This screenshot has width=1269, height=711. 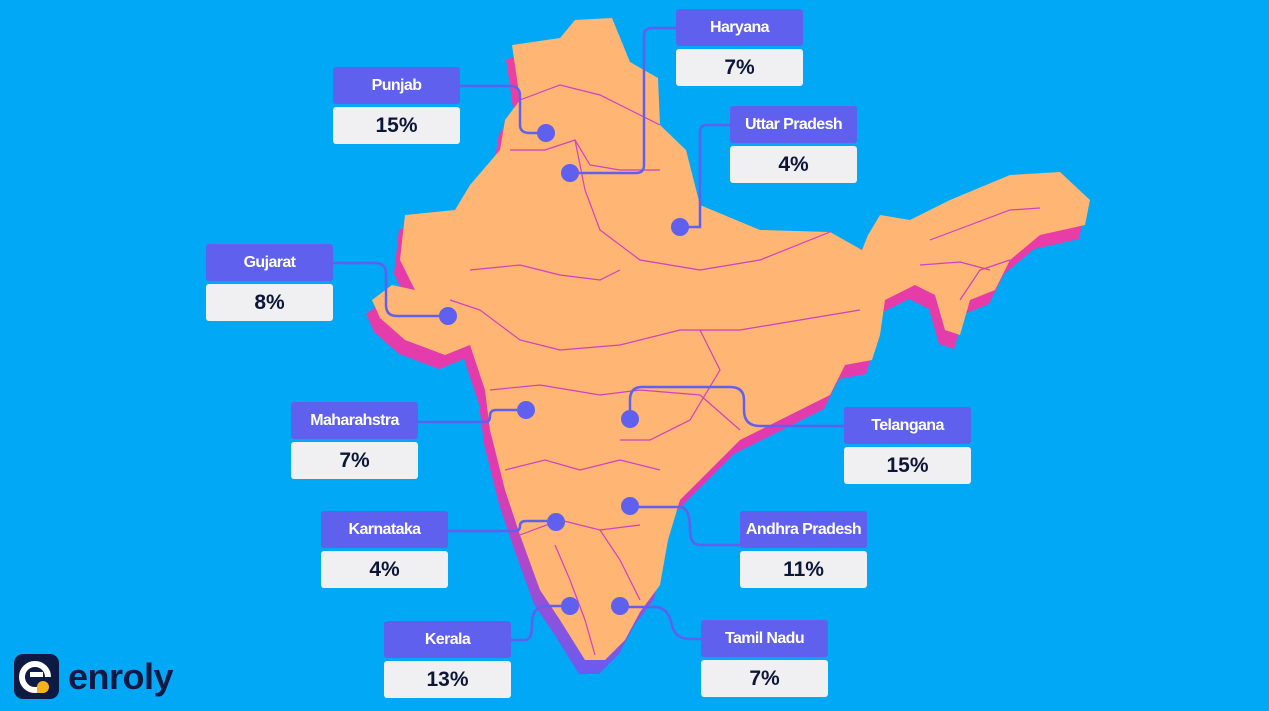 I want to click on state-name: Maharahstra, so click(x=354, y=420).